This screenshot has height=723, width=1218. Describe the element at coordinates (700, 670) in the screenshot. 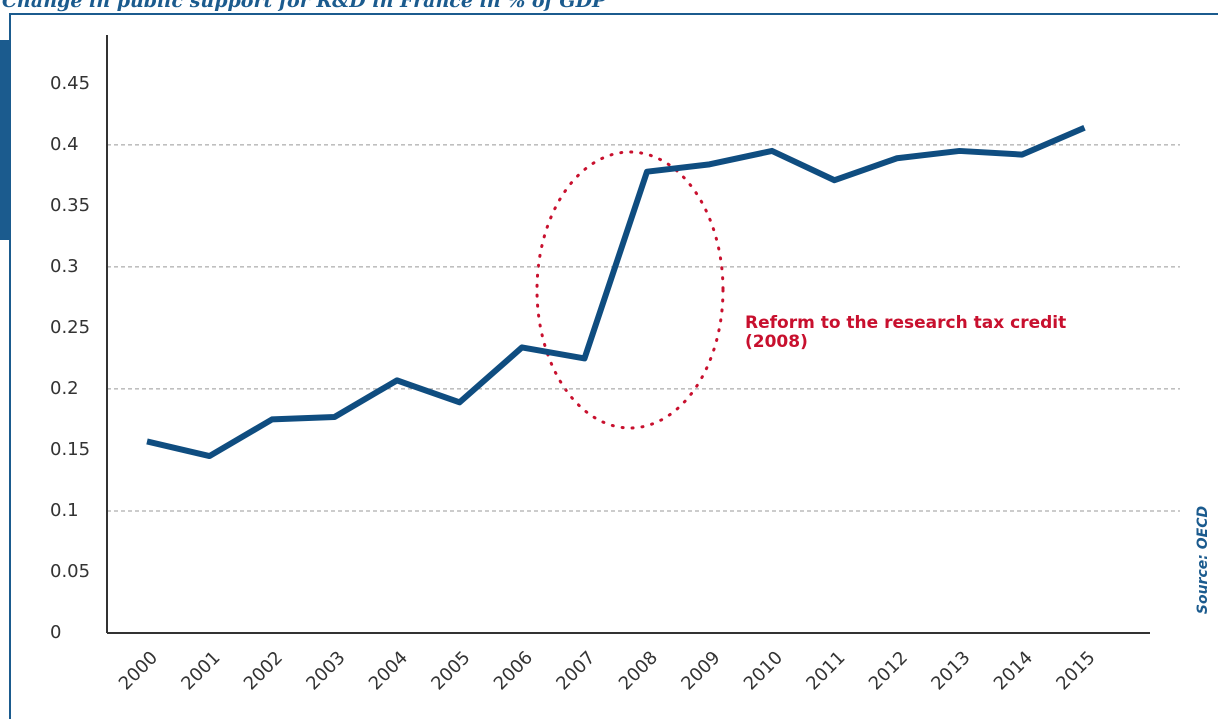

I see `x-tick-label: 2009` at that location.